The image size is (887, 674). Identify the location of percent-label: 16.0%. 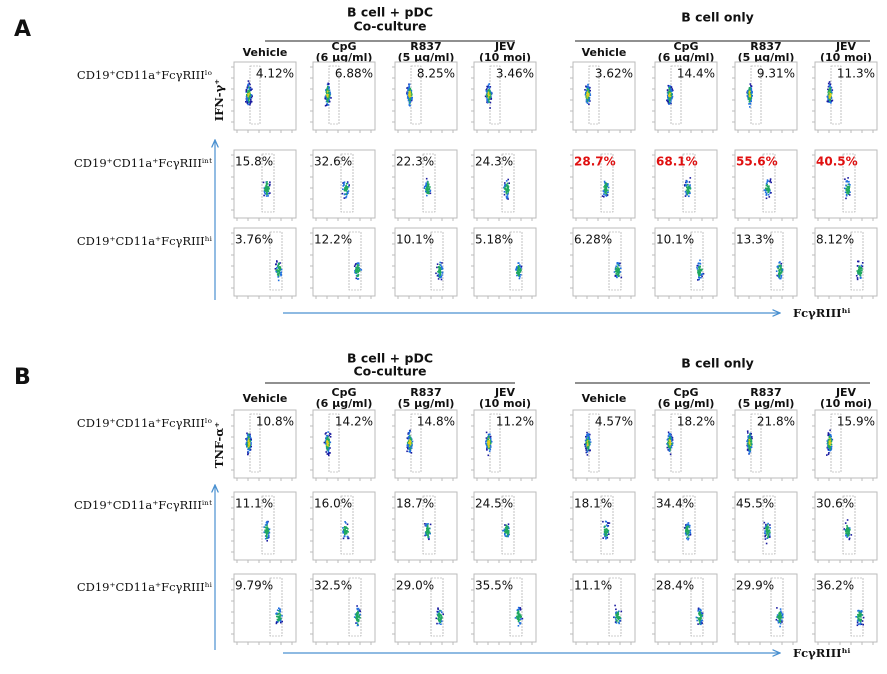
(333, 504).